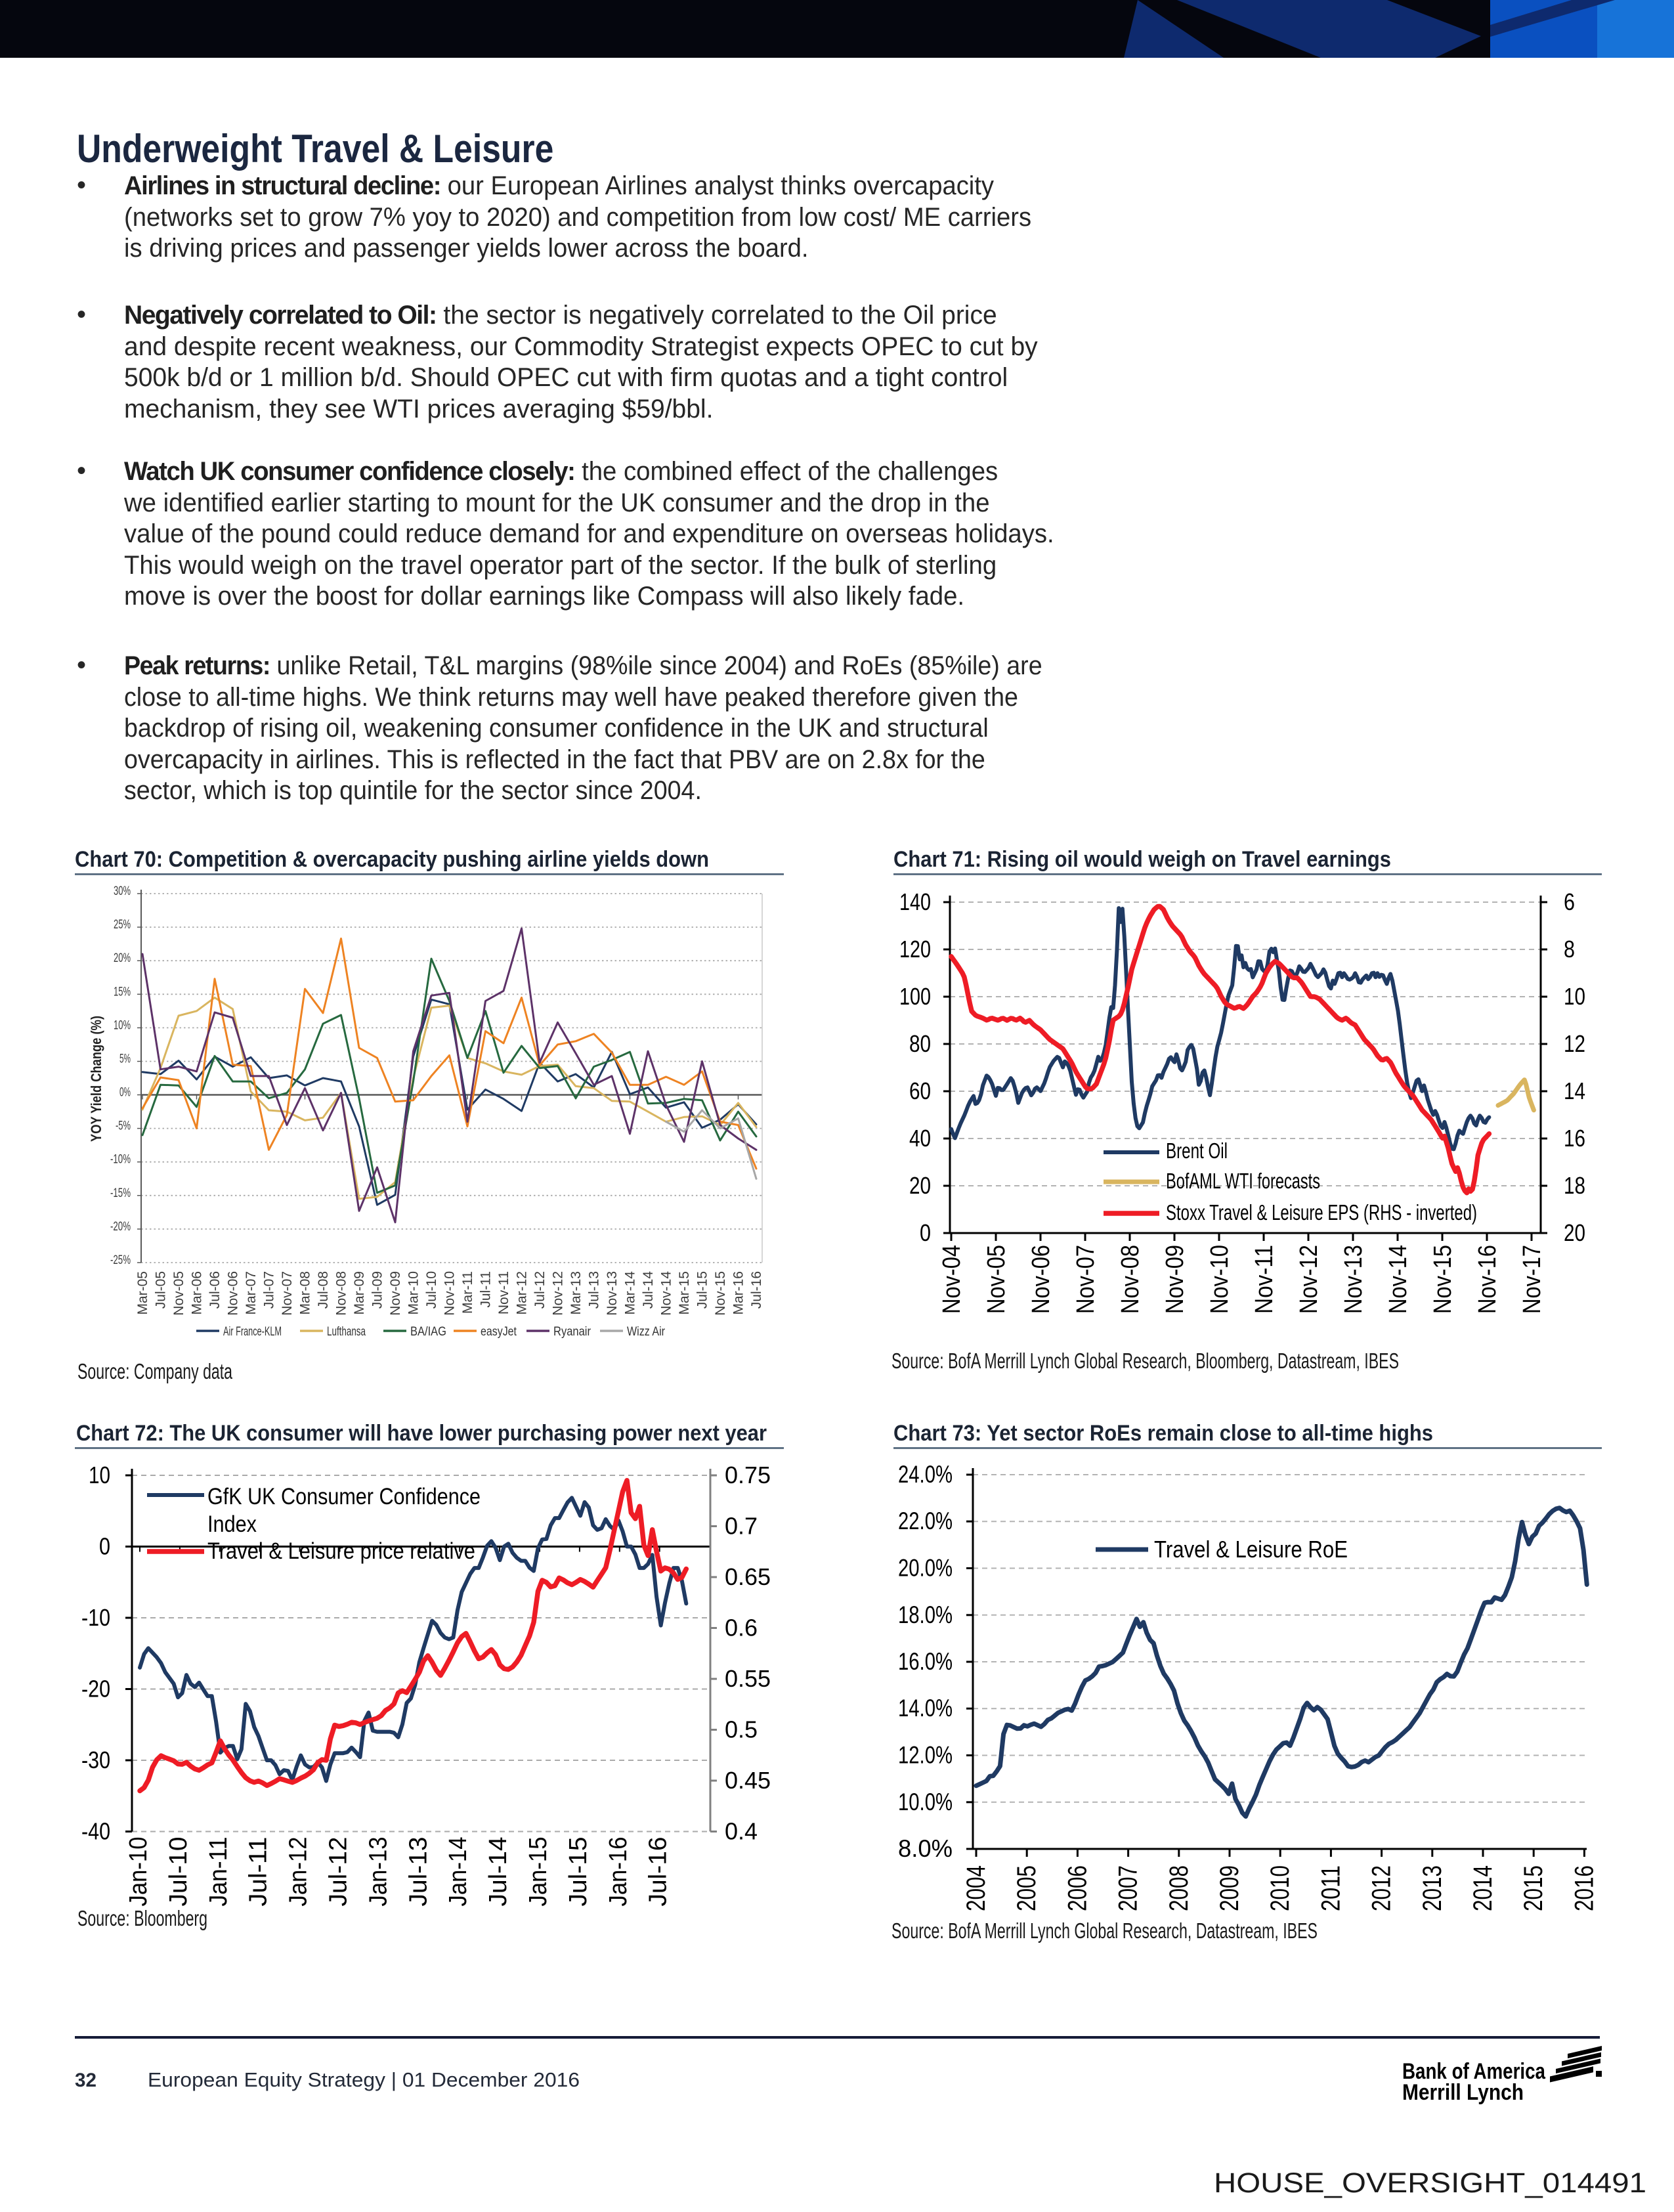  Describe the element at coordinates (1398, 1279) in the screenshot. I see `svg-text: Nov-14` at that location.